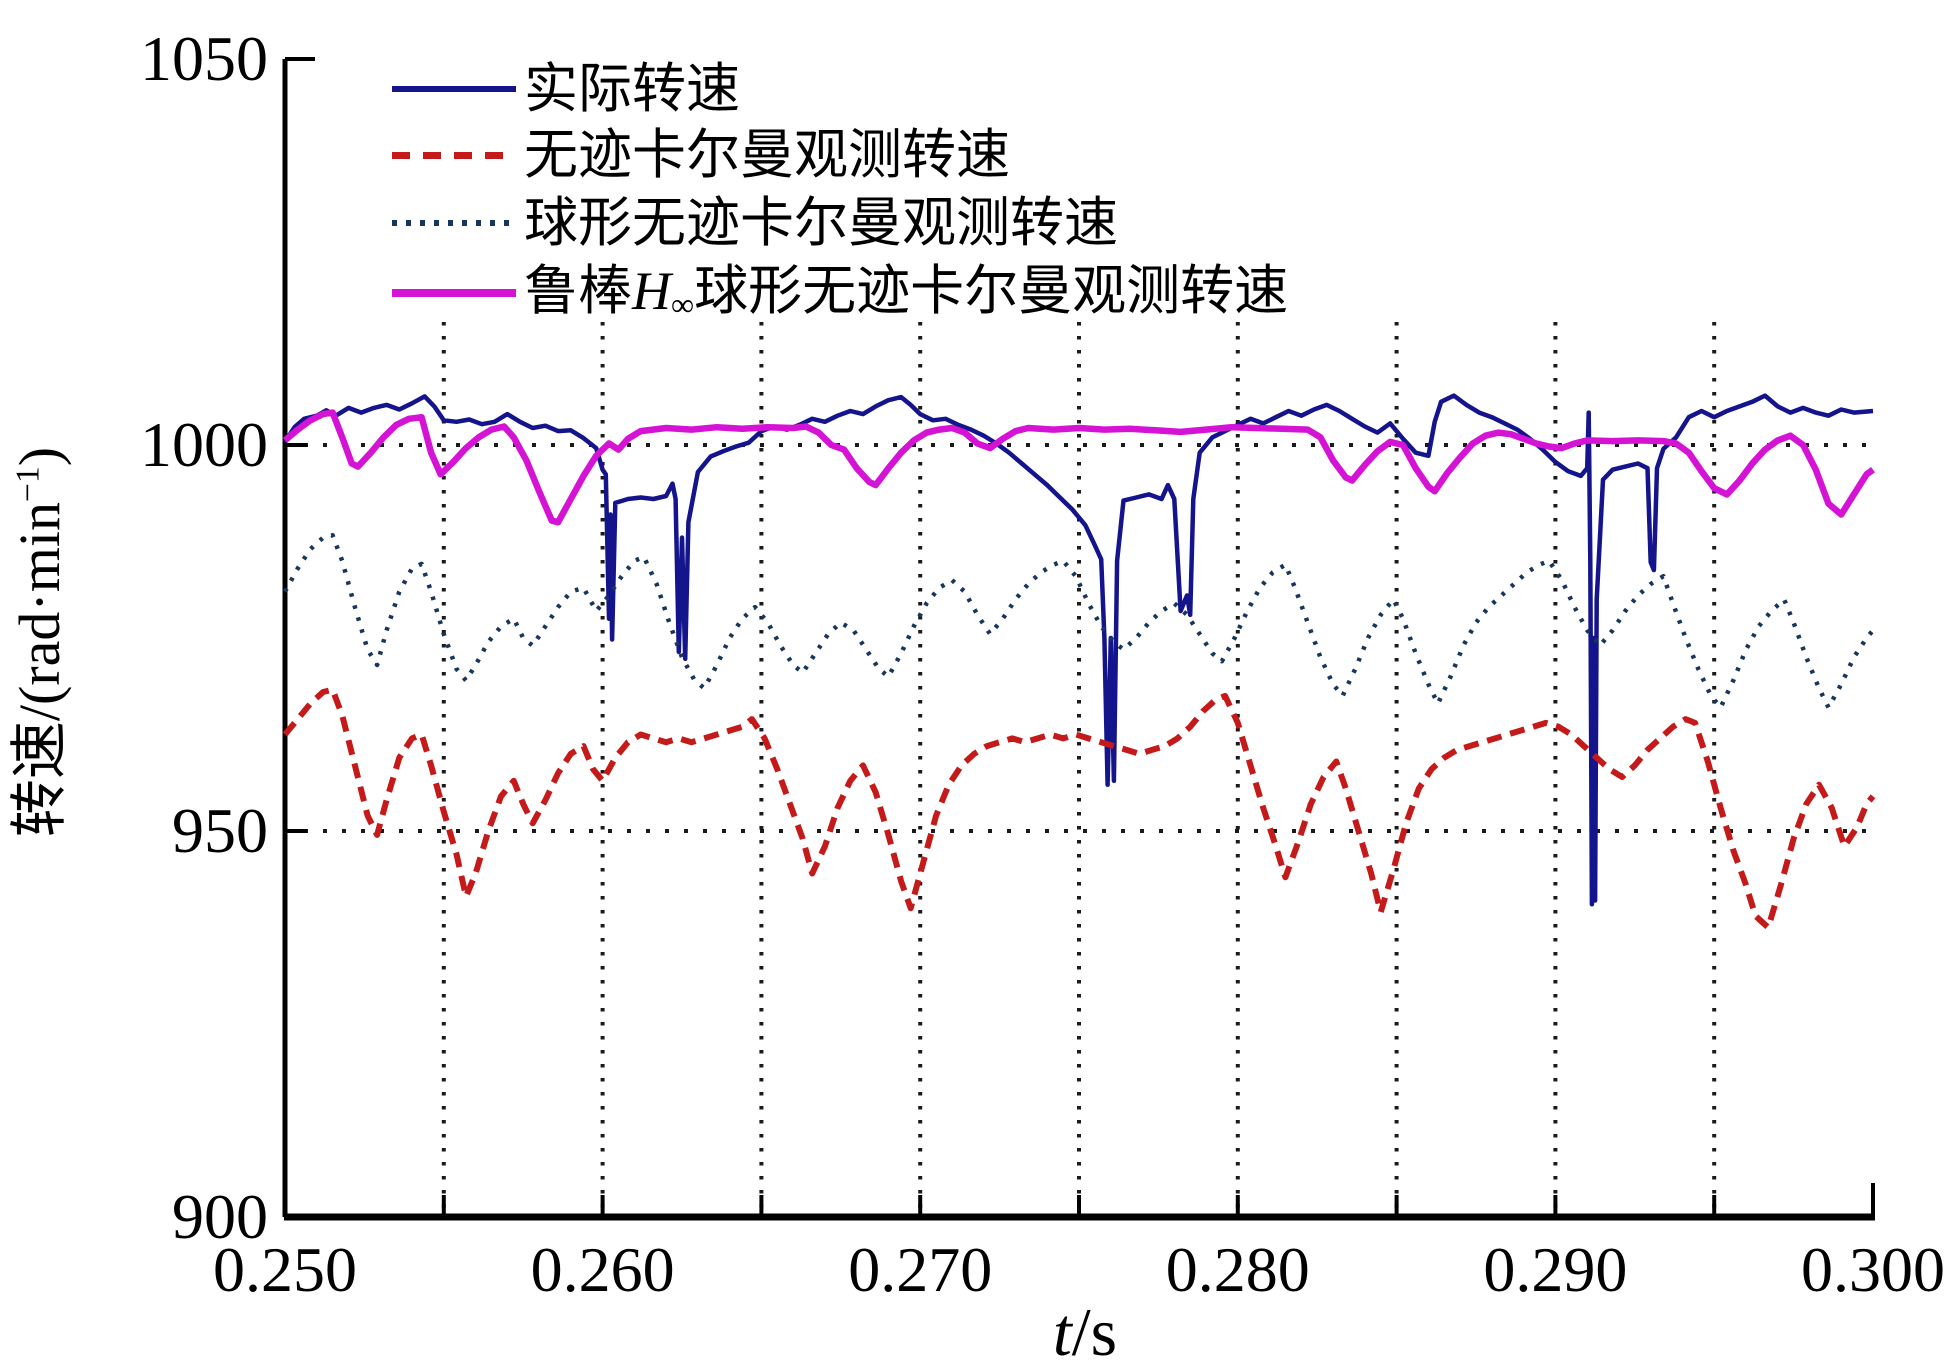 This screenshot has height=1360, width=1948. I want to click on x-tick-label: 0.260, so click(602, 1269).